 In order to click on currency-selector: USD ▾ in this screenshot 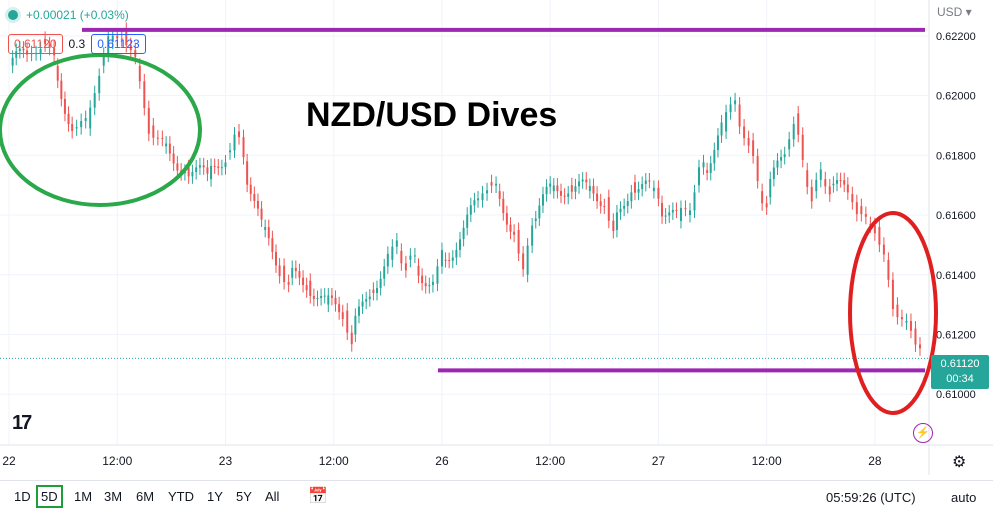, I will do `click(954, 12)`.